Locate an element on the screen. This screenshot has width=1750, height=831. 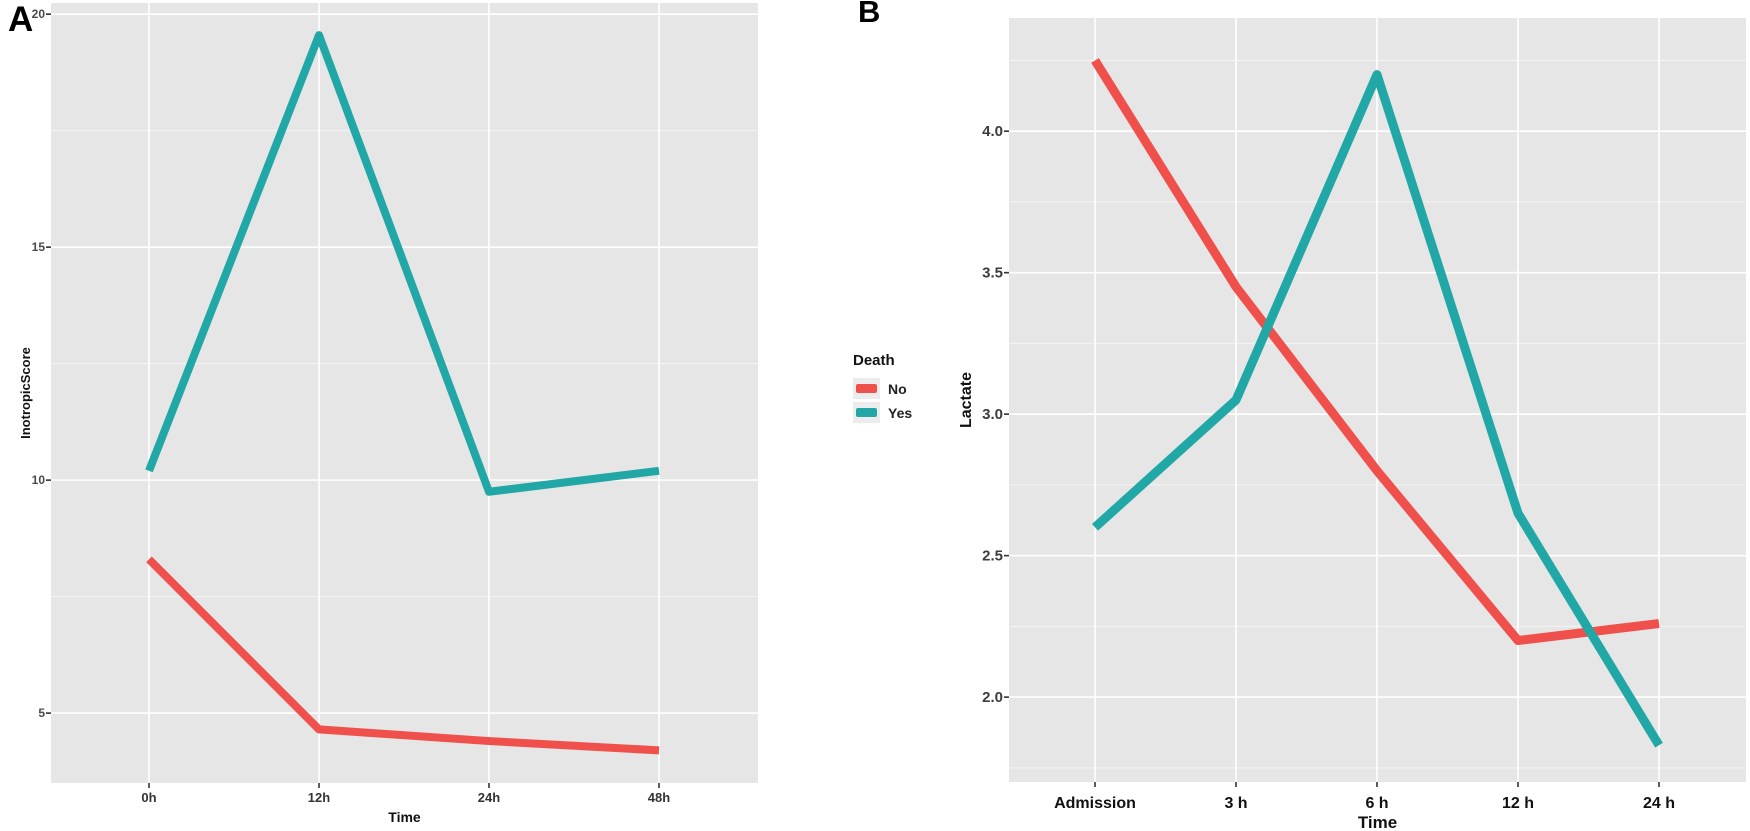
ytick-label: 10 is located at coordinates (39, 480).